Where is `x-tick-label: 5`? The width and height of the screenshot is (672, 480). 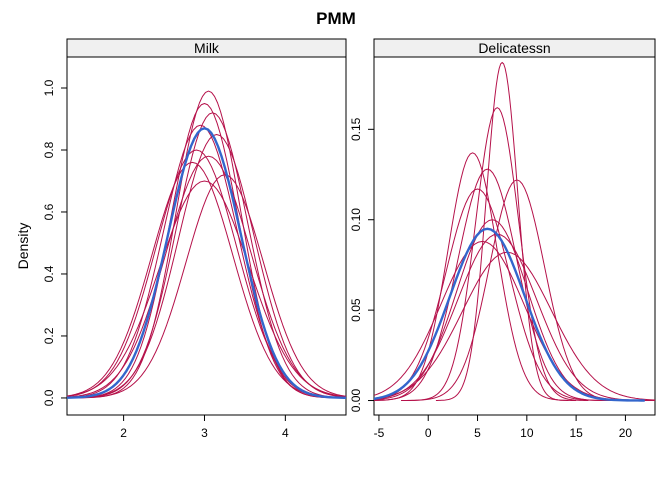
x-tick-label: 5 is located at coordinates (477, 433).